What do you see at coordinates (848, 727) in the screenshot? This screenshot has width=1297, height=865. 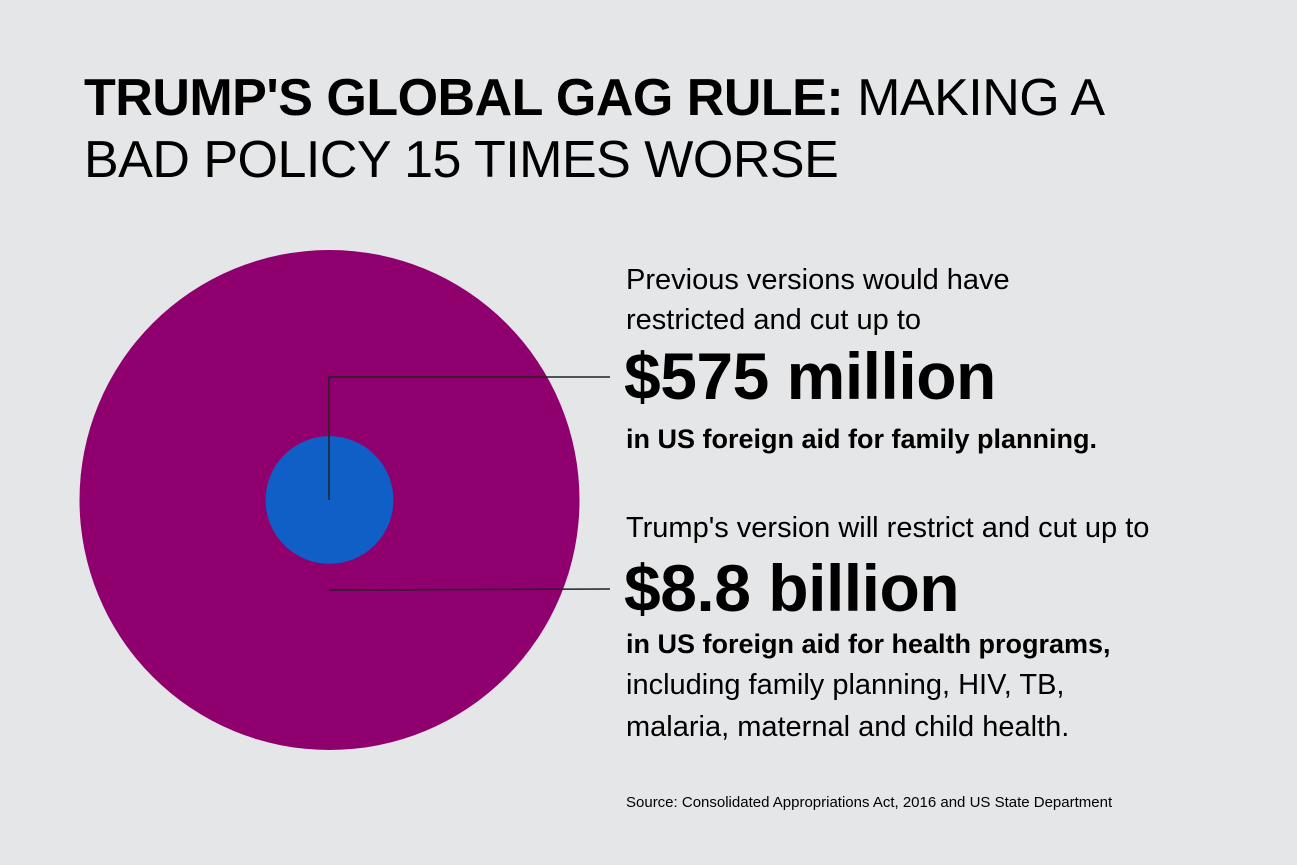 I see `trump-detail-2: malaria, maternal and child health.` at bounding box center [848, 727].